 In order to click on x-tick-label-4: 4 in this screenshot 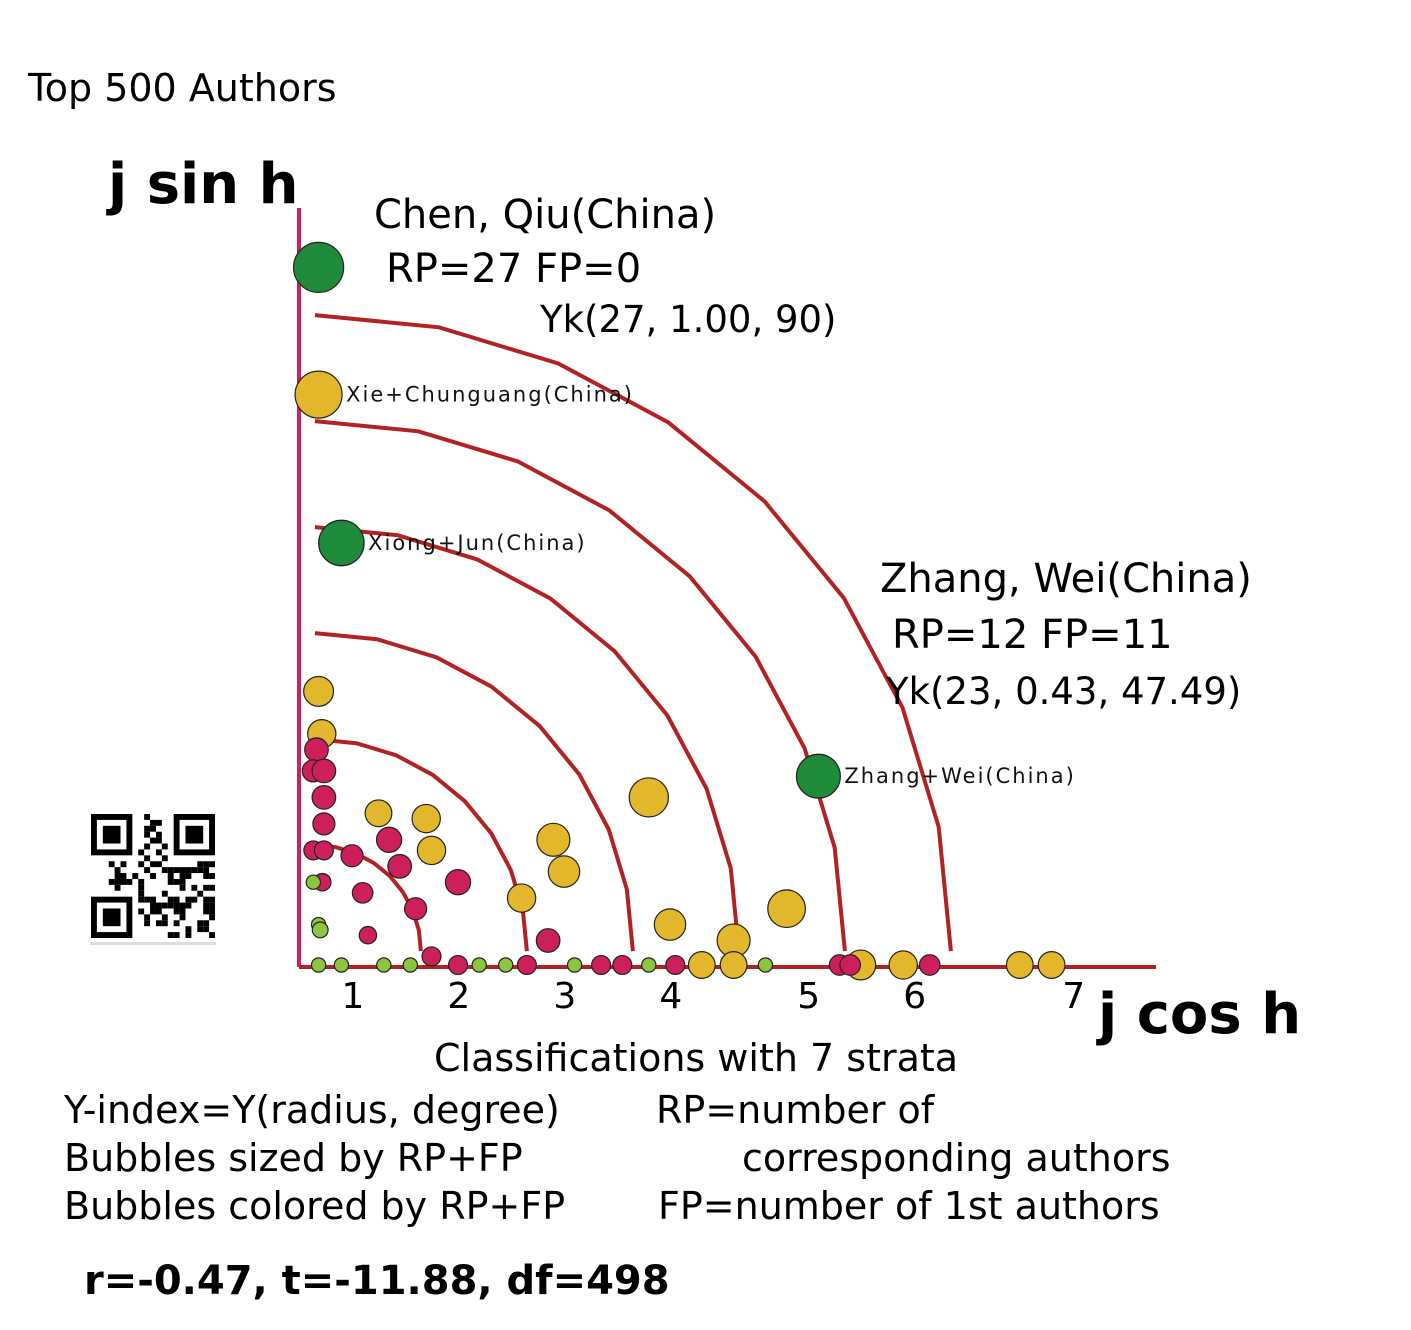, I will do `click(670, 996)`.